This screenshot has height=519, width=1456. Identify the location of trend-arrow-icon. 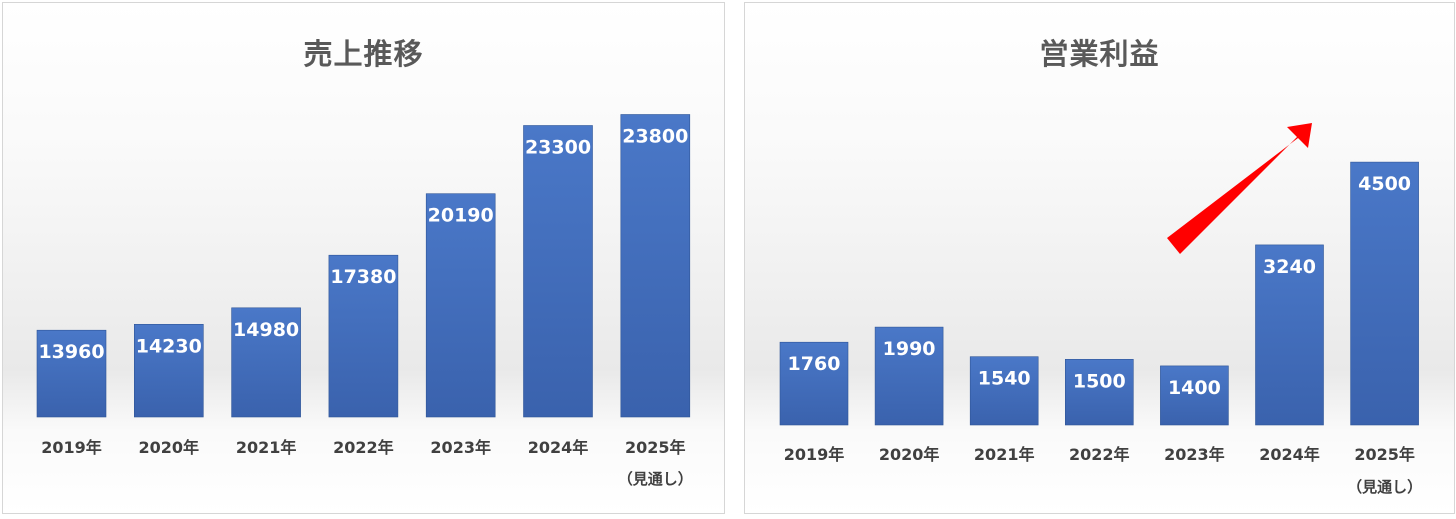
(1239, 188).